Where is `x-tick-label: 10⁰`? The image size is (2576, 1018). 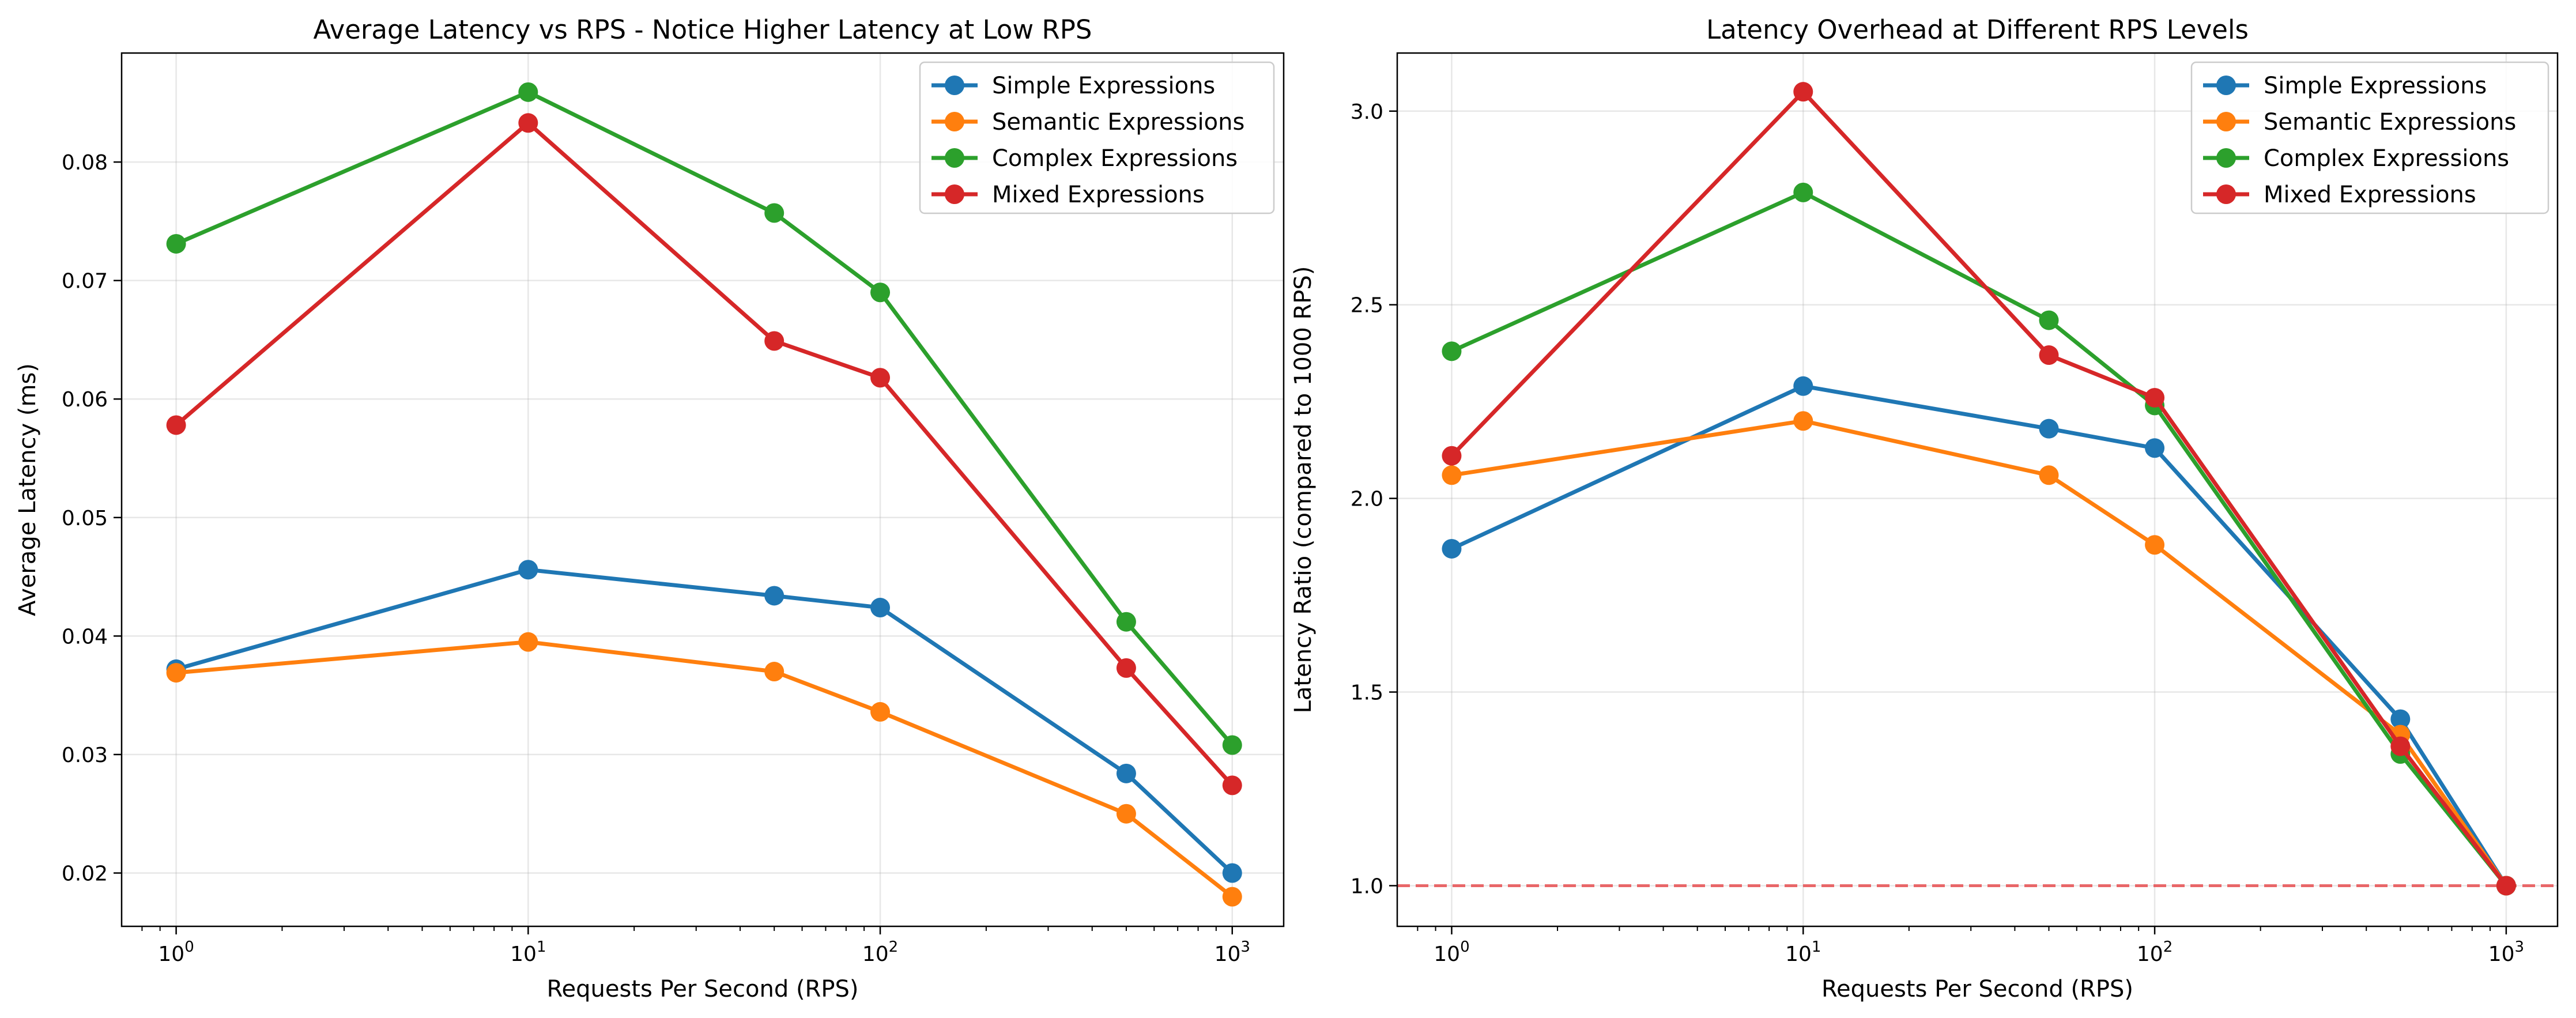 x-tick-label: 10⁰ is located at coordinates (1451, 952).